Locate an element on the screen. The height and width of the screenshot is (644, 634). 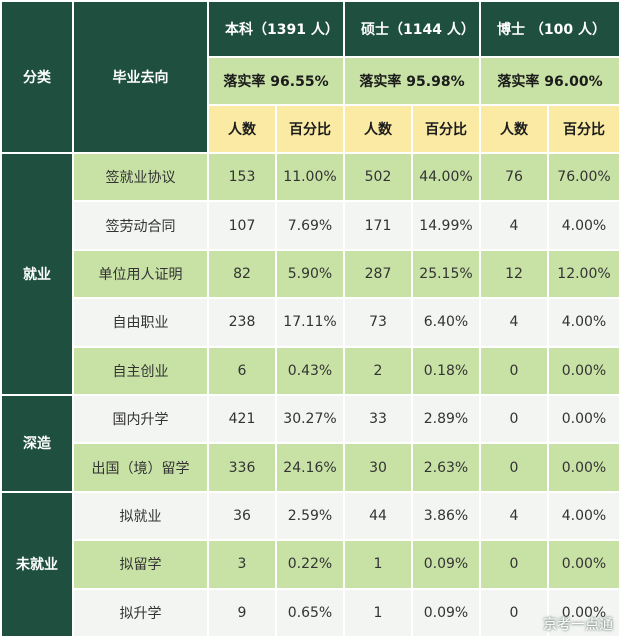
master-percent-cell: 44.00% is located at coordinates (447, 178).